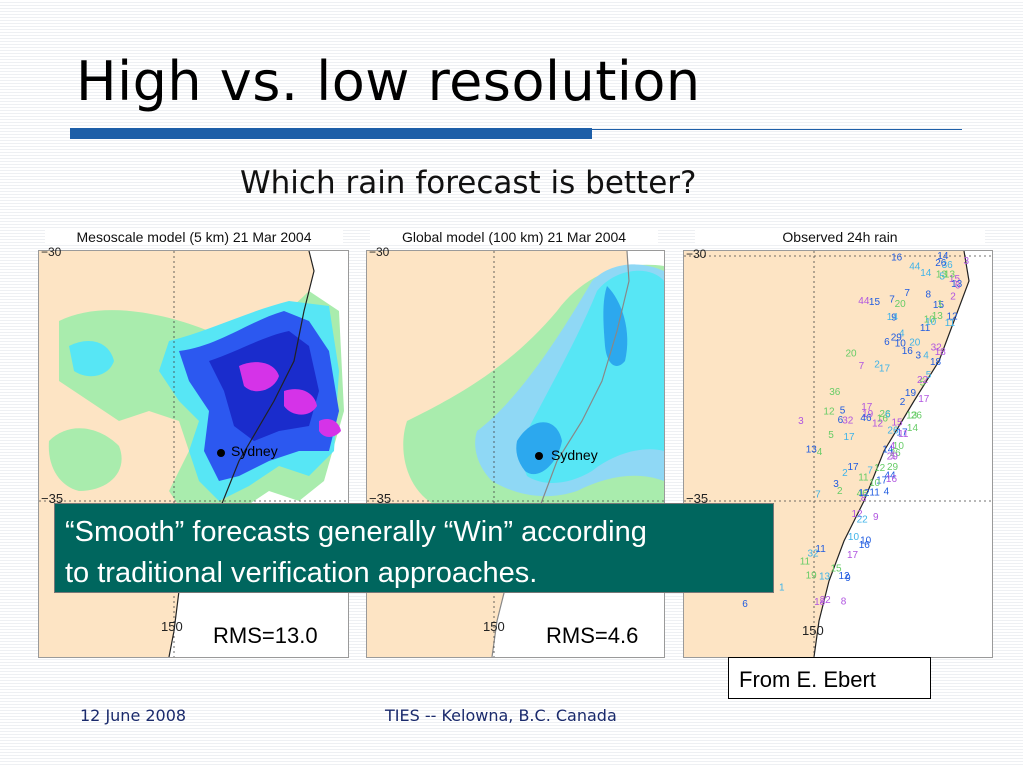 This screenshot has height=767, width=1023. Describe the element at coordinates (615, 326) in the screenshot. I see `rain-blue-core` at that location.